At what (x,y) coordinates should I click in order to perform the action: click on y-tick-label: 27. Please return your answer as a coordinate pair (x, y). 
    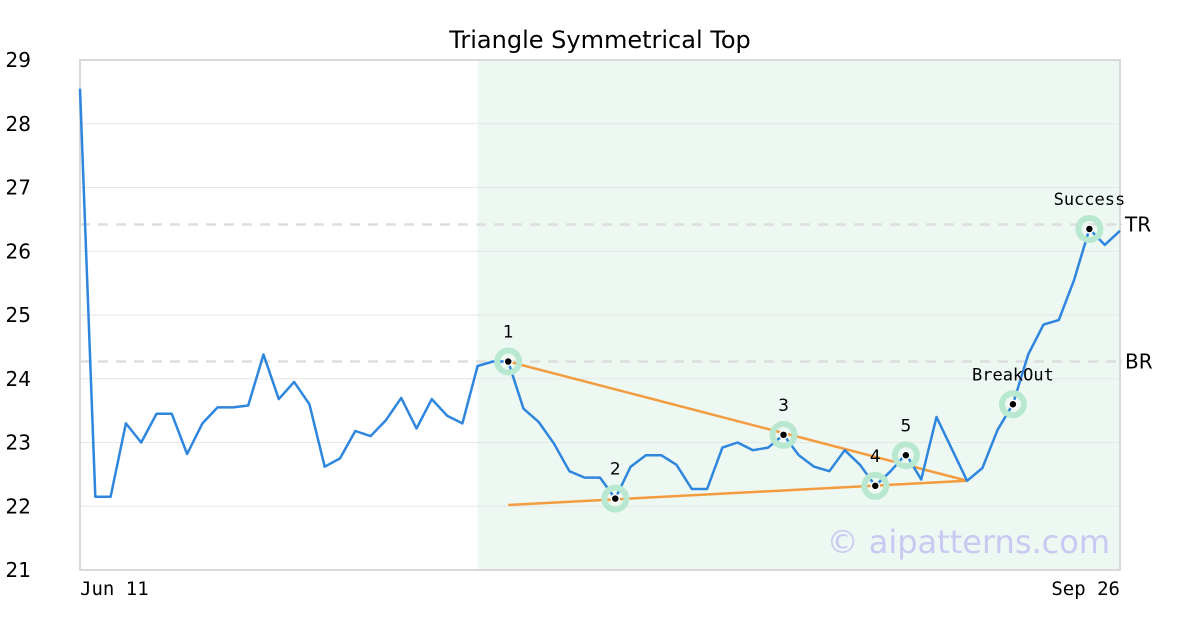
    Looking at the image, I should click on (18, 188).